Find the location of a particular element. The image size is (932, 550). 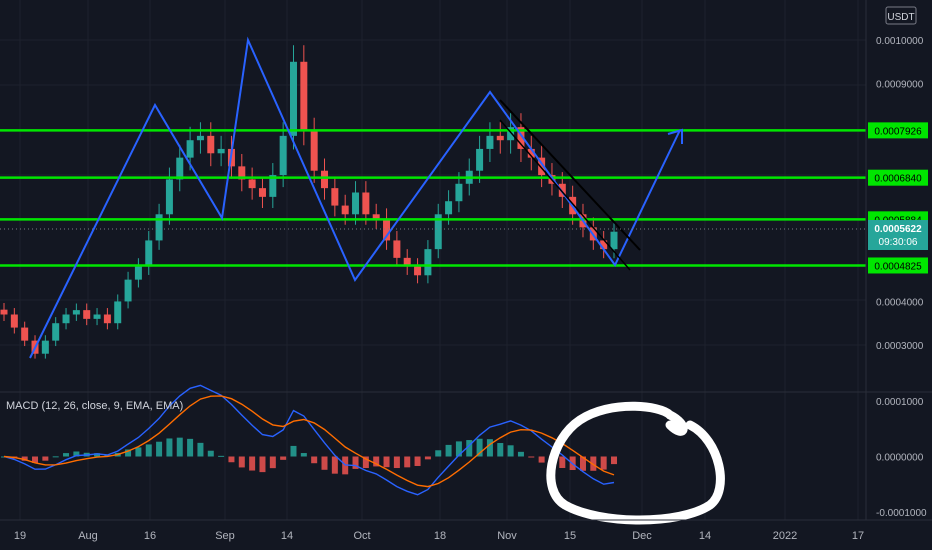

price-tick-label: 0.0003000 is located at coordinates (900, 346).